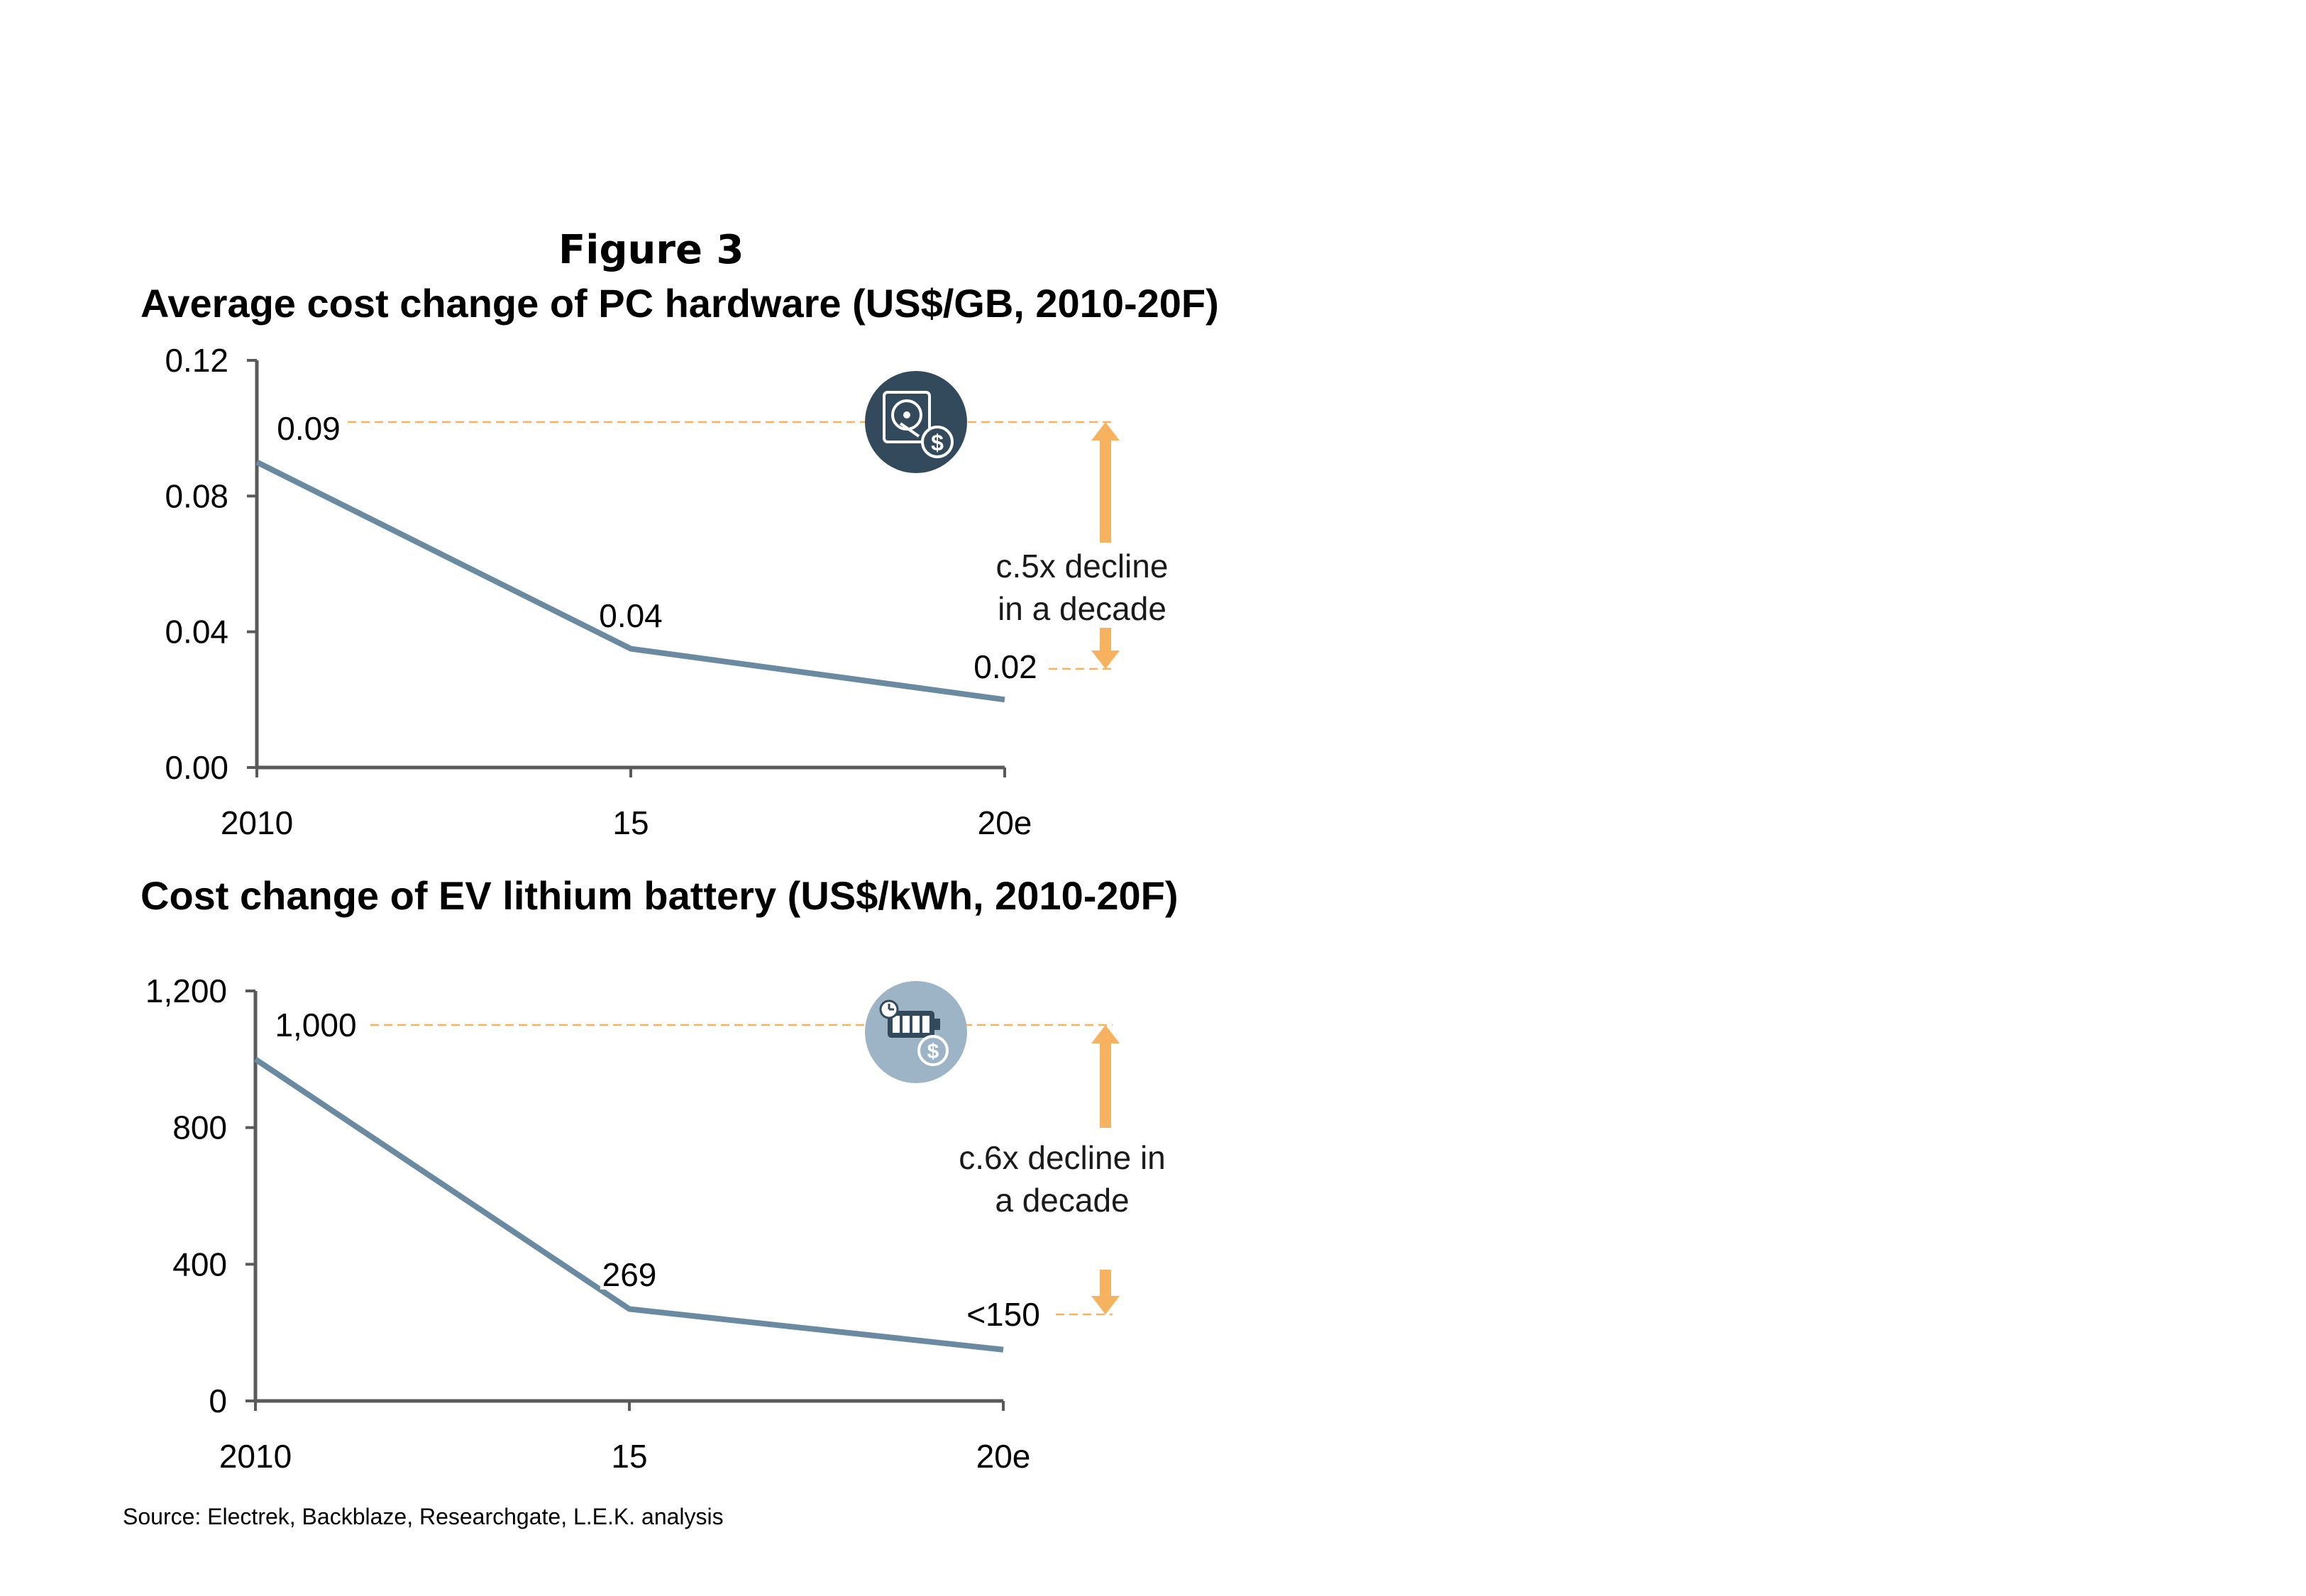  What do you see at coordinates (1062, 1200) in the screenshot?
I see `decline-annotation: a decade` at bounding box center [1062, 1200].